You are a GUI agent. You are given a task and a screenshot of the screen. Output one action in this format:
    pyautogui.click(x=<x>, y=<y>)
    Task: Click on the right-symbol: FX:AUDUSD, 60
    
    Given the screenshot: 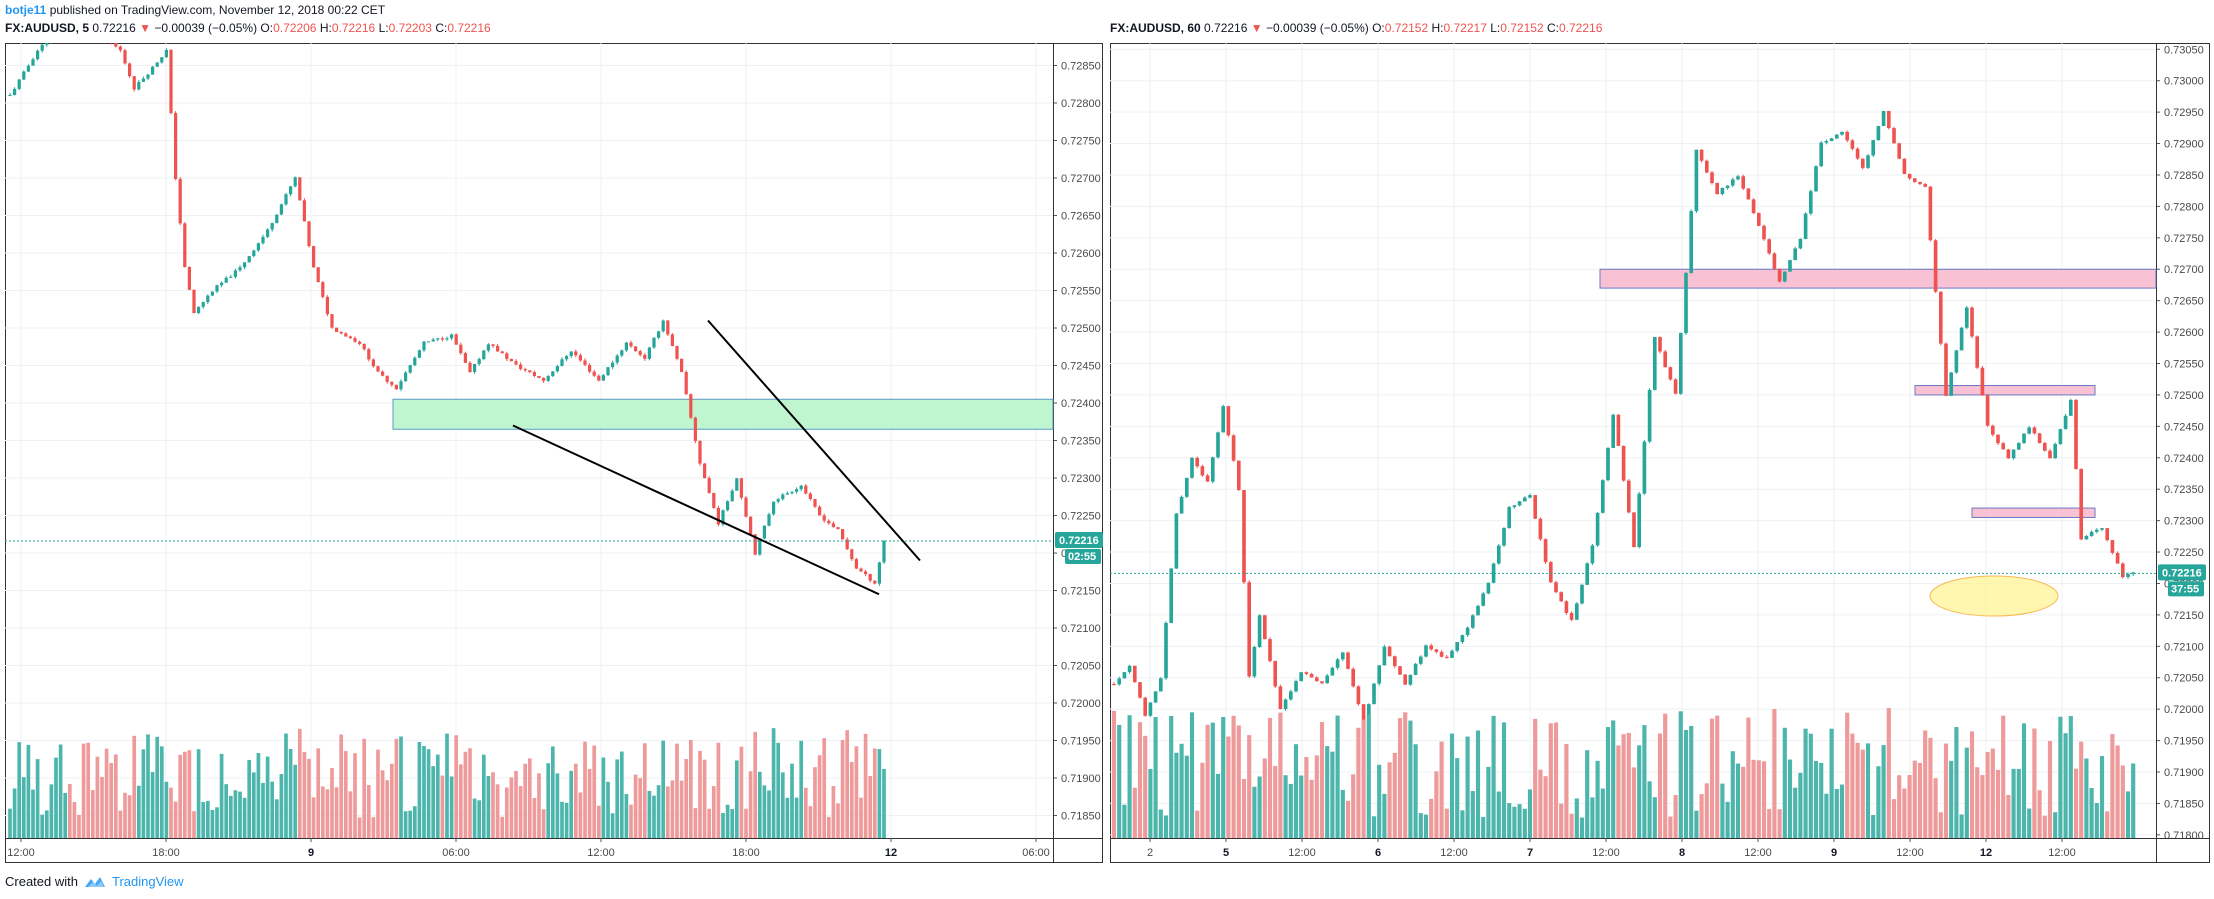 What is the action you would take?
    pyautogui.click(x=1155, y=28)
    